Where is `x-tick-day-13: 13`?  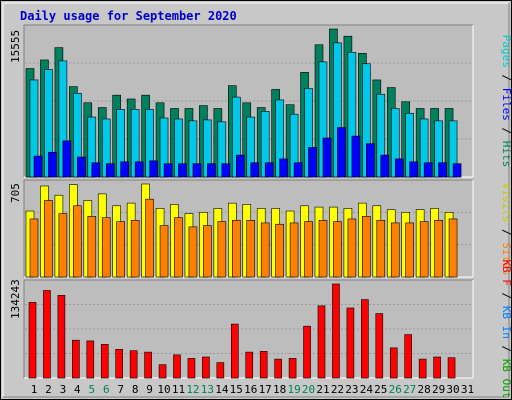
x-tick-day-13: 13 is located at coordinates (207, 389).